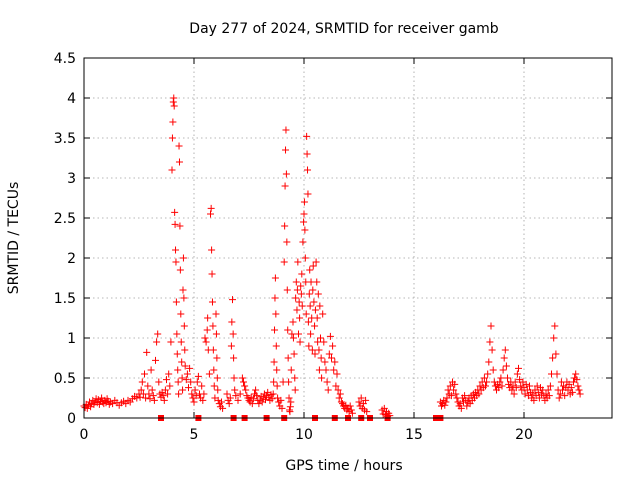 Image resolution: width=640 pixels, height=480 pixels. Describe the element at coordinates (306, 435) in the screenshot. I see `x-tick-labels: 0 5 10 15 20` at that location.